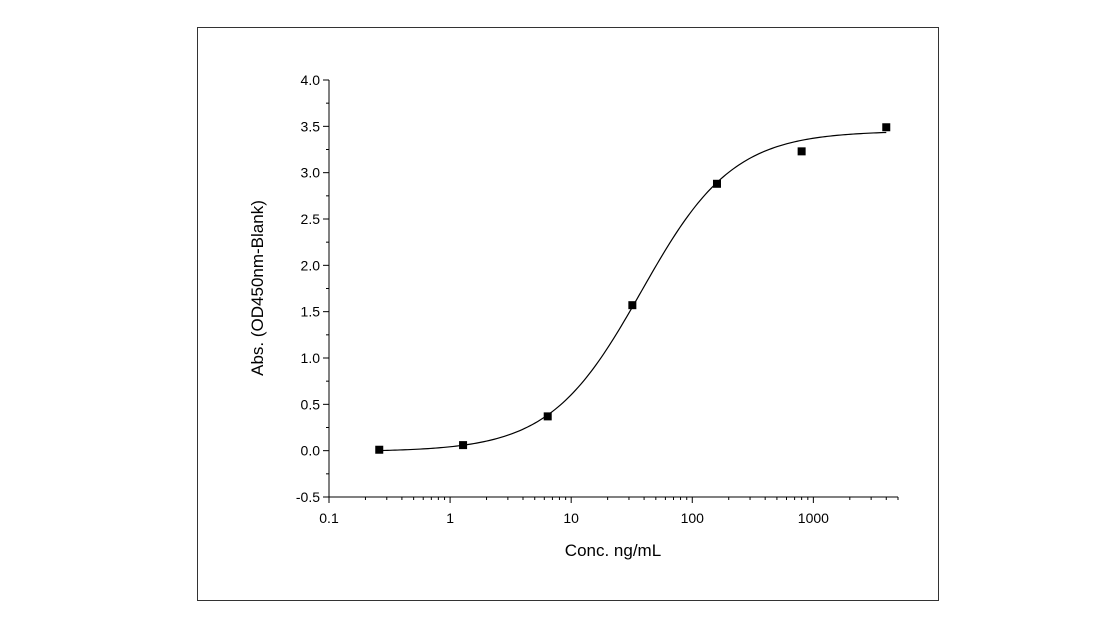  Describe the element at coordinates (311, 404) in the screenshot. I see `y-tick-label: 0.5` at that location.